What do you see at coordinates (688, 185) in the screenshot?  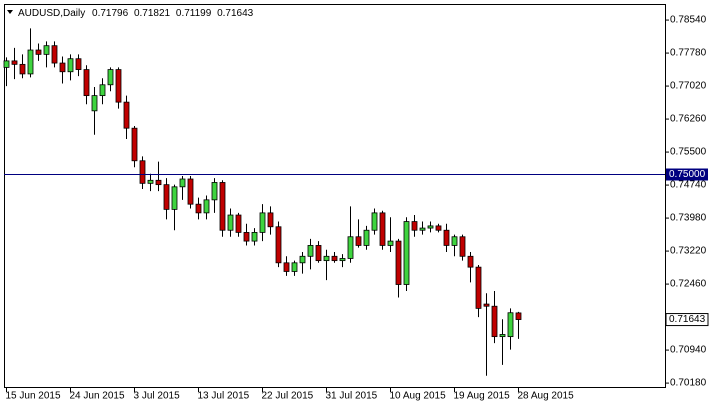 I see `y-tick-label: 0.74740` at bounding box center [688, 185].